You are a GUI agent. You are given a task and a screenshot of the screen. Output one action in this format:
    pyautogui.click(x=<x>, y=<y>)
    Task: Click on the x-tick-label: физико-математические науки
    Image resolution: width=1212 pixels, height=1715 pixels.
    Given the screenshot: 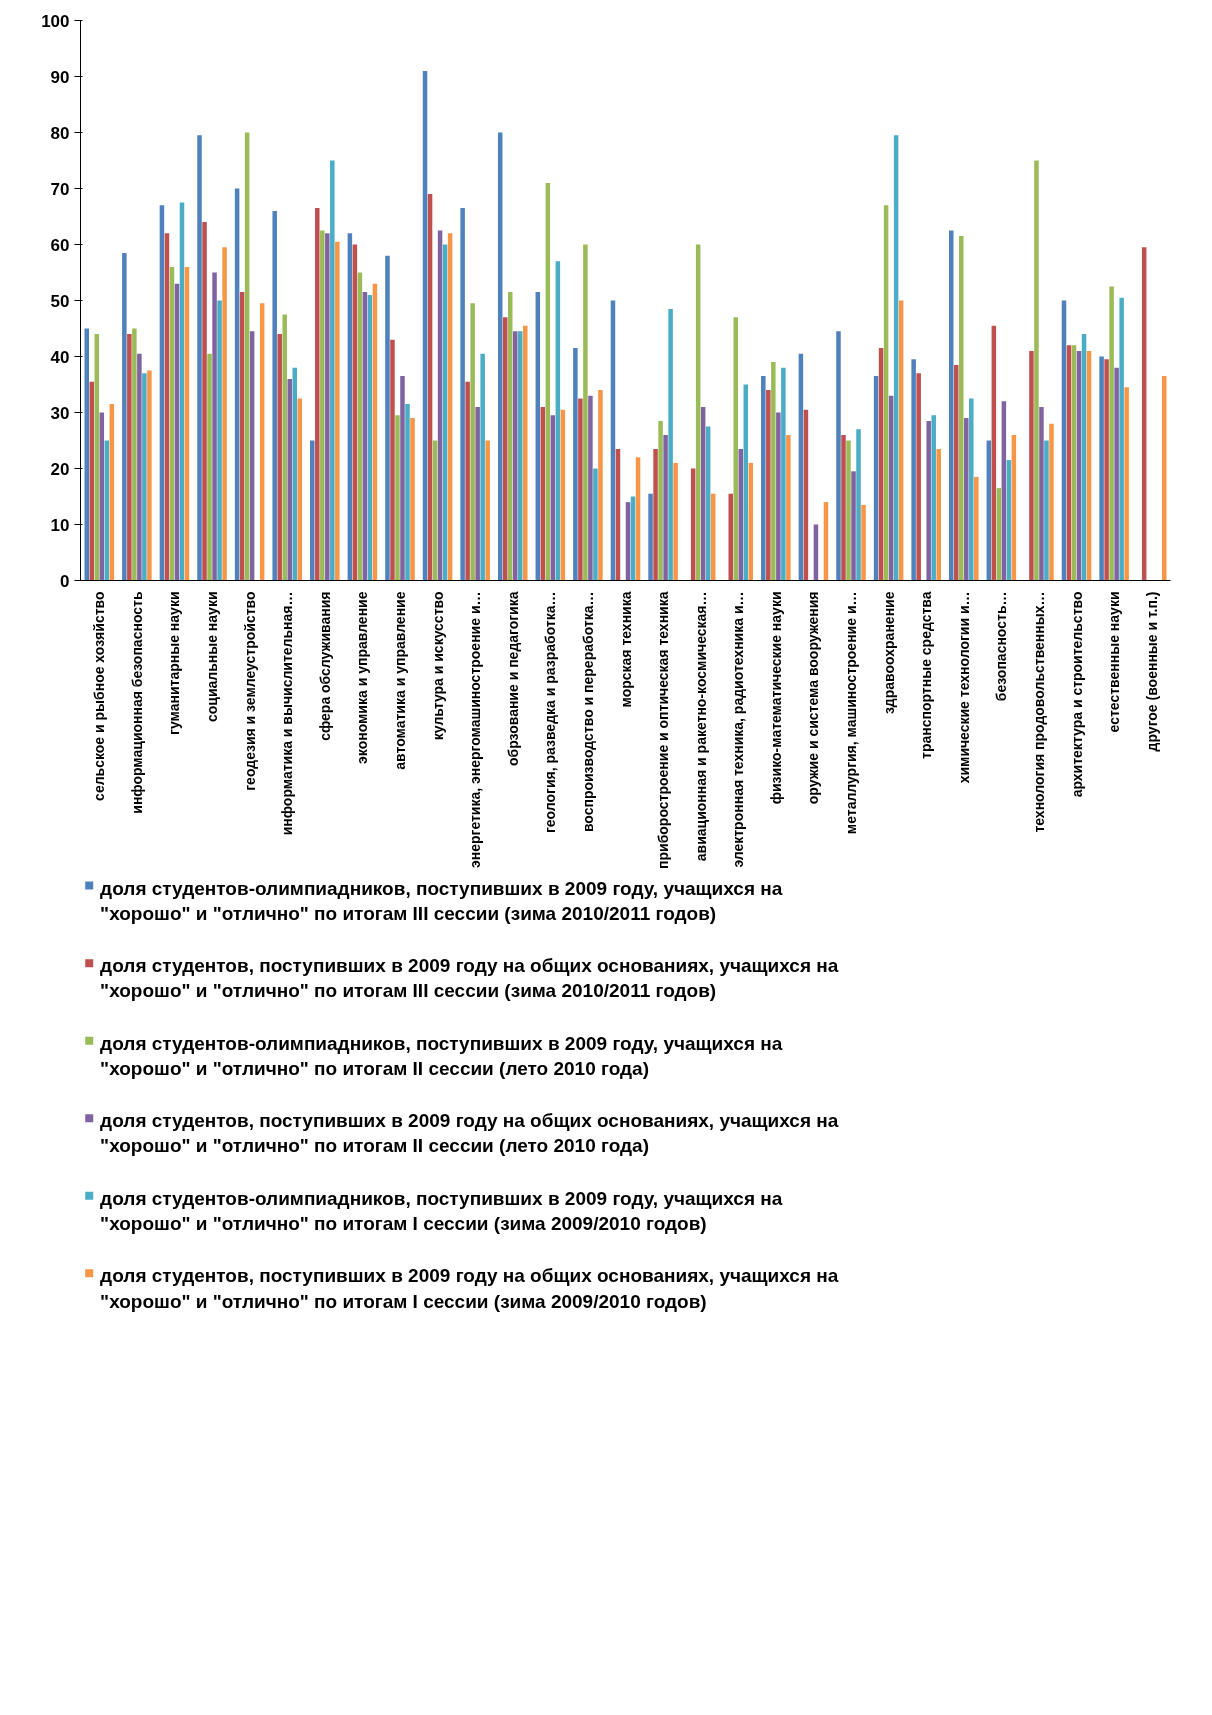 What is the action you would take?
    pyautogui.click(x=775, y=698)
    